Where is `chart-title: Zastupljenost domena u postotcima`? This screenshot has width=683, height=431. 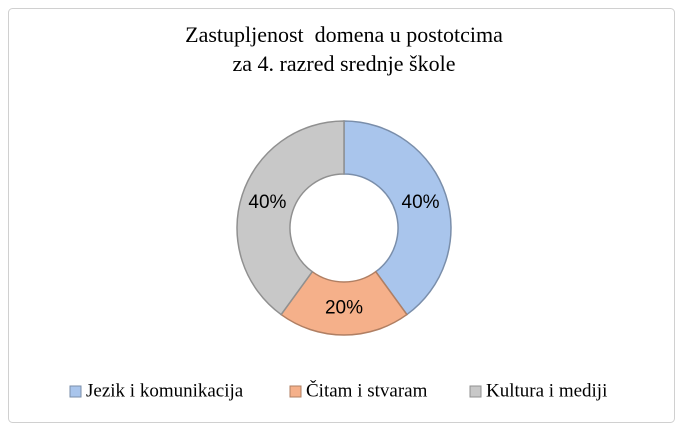 chart-title: Zastupljenost domena u postotcima is located at coordinates (344, 34).